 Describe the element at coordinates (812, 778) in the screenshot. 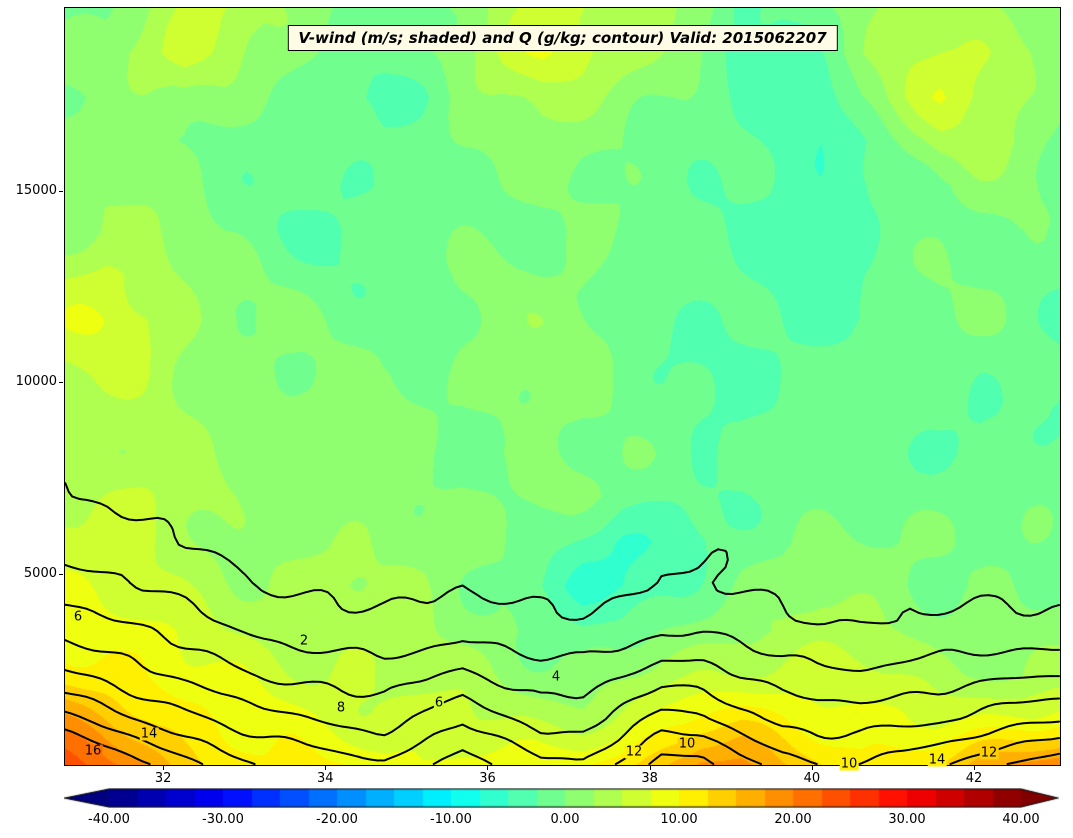

I see `x-tick-label: 40` at that location.